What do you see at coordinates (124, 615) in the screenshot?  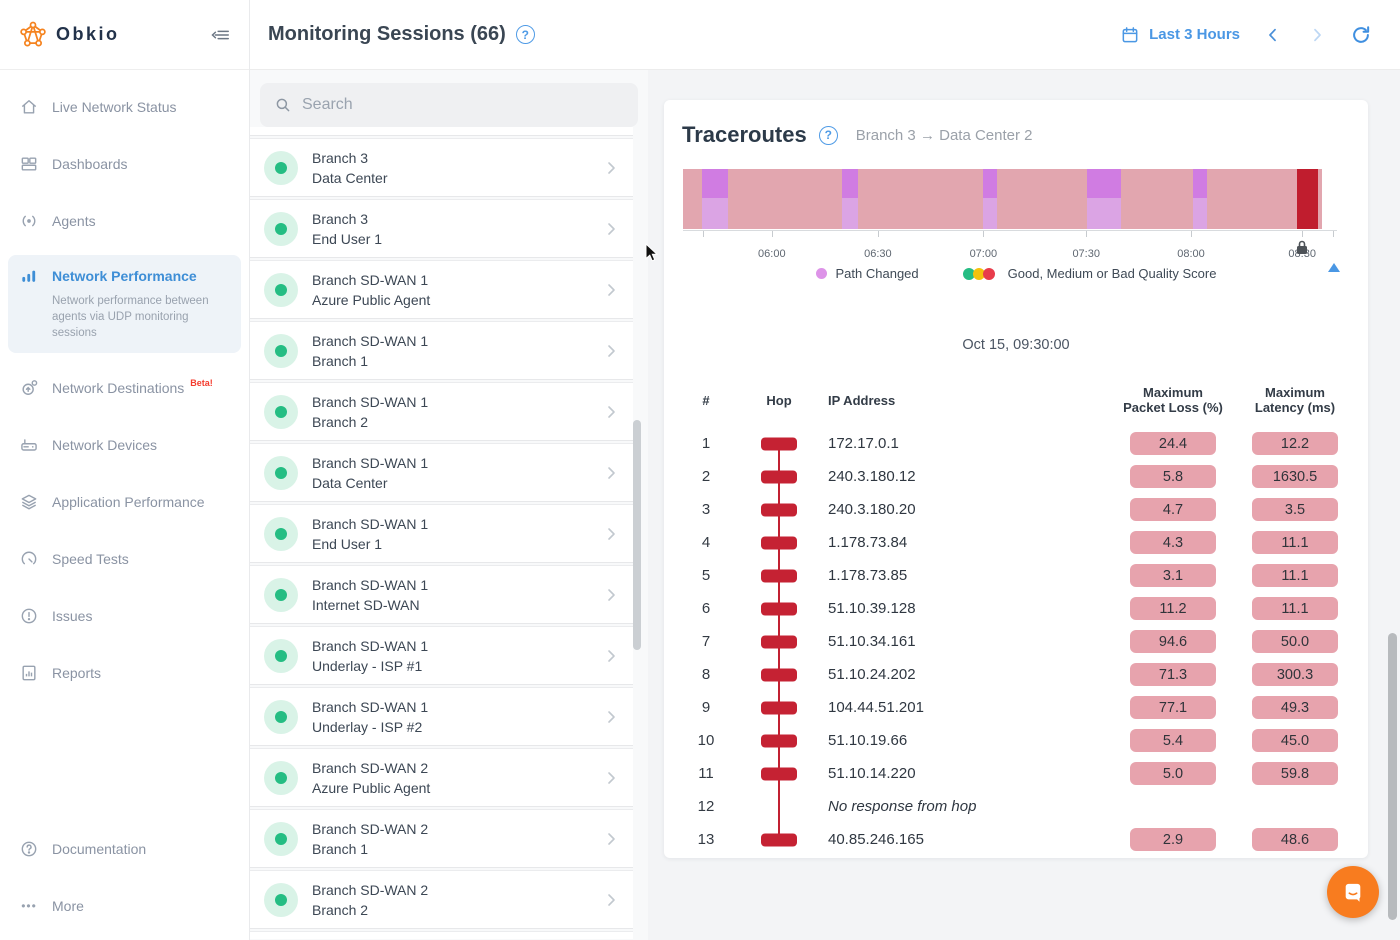 I see `sidebar-item-issues: Issues` at bounding box center [124, 615].